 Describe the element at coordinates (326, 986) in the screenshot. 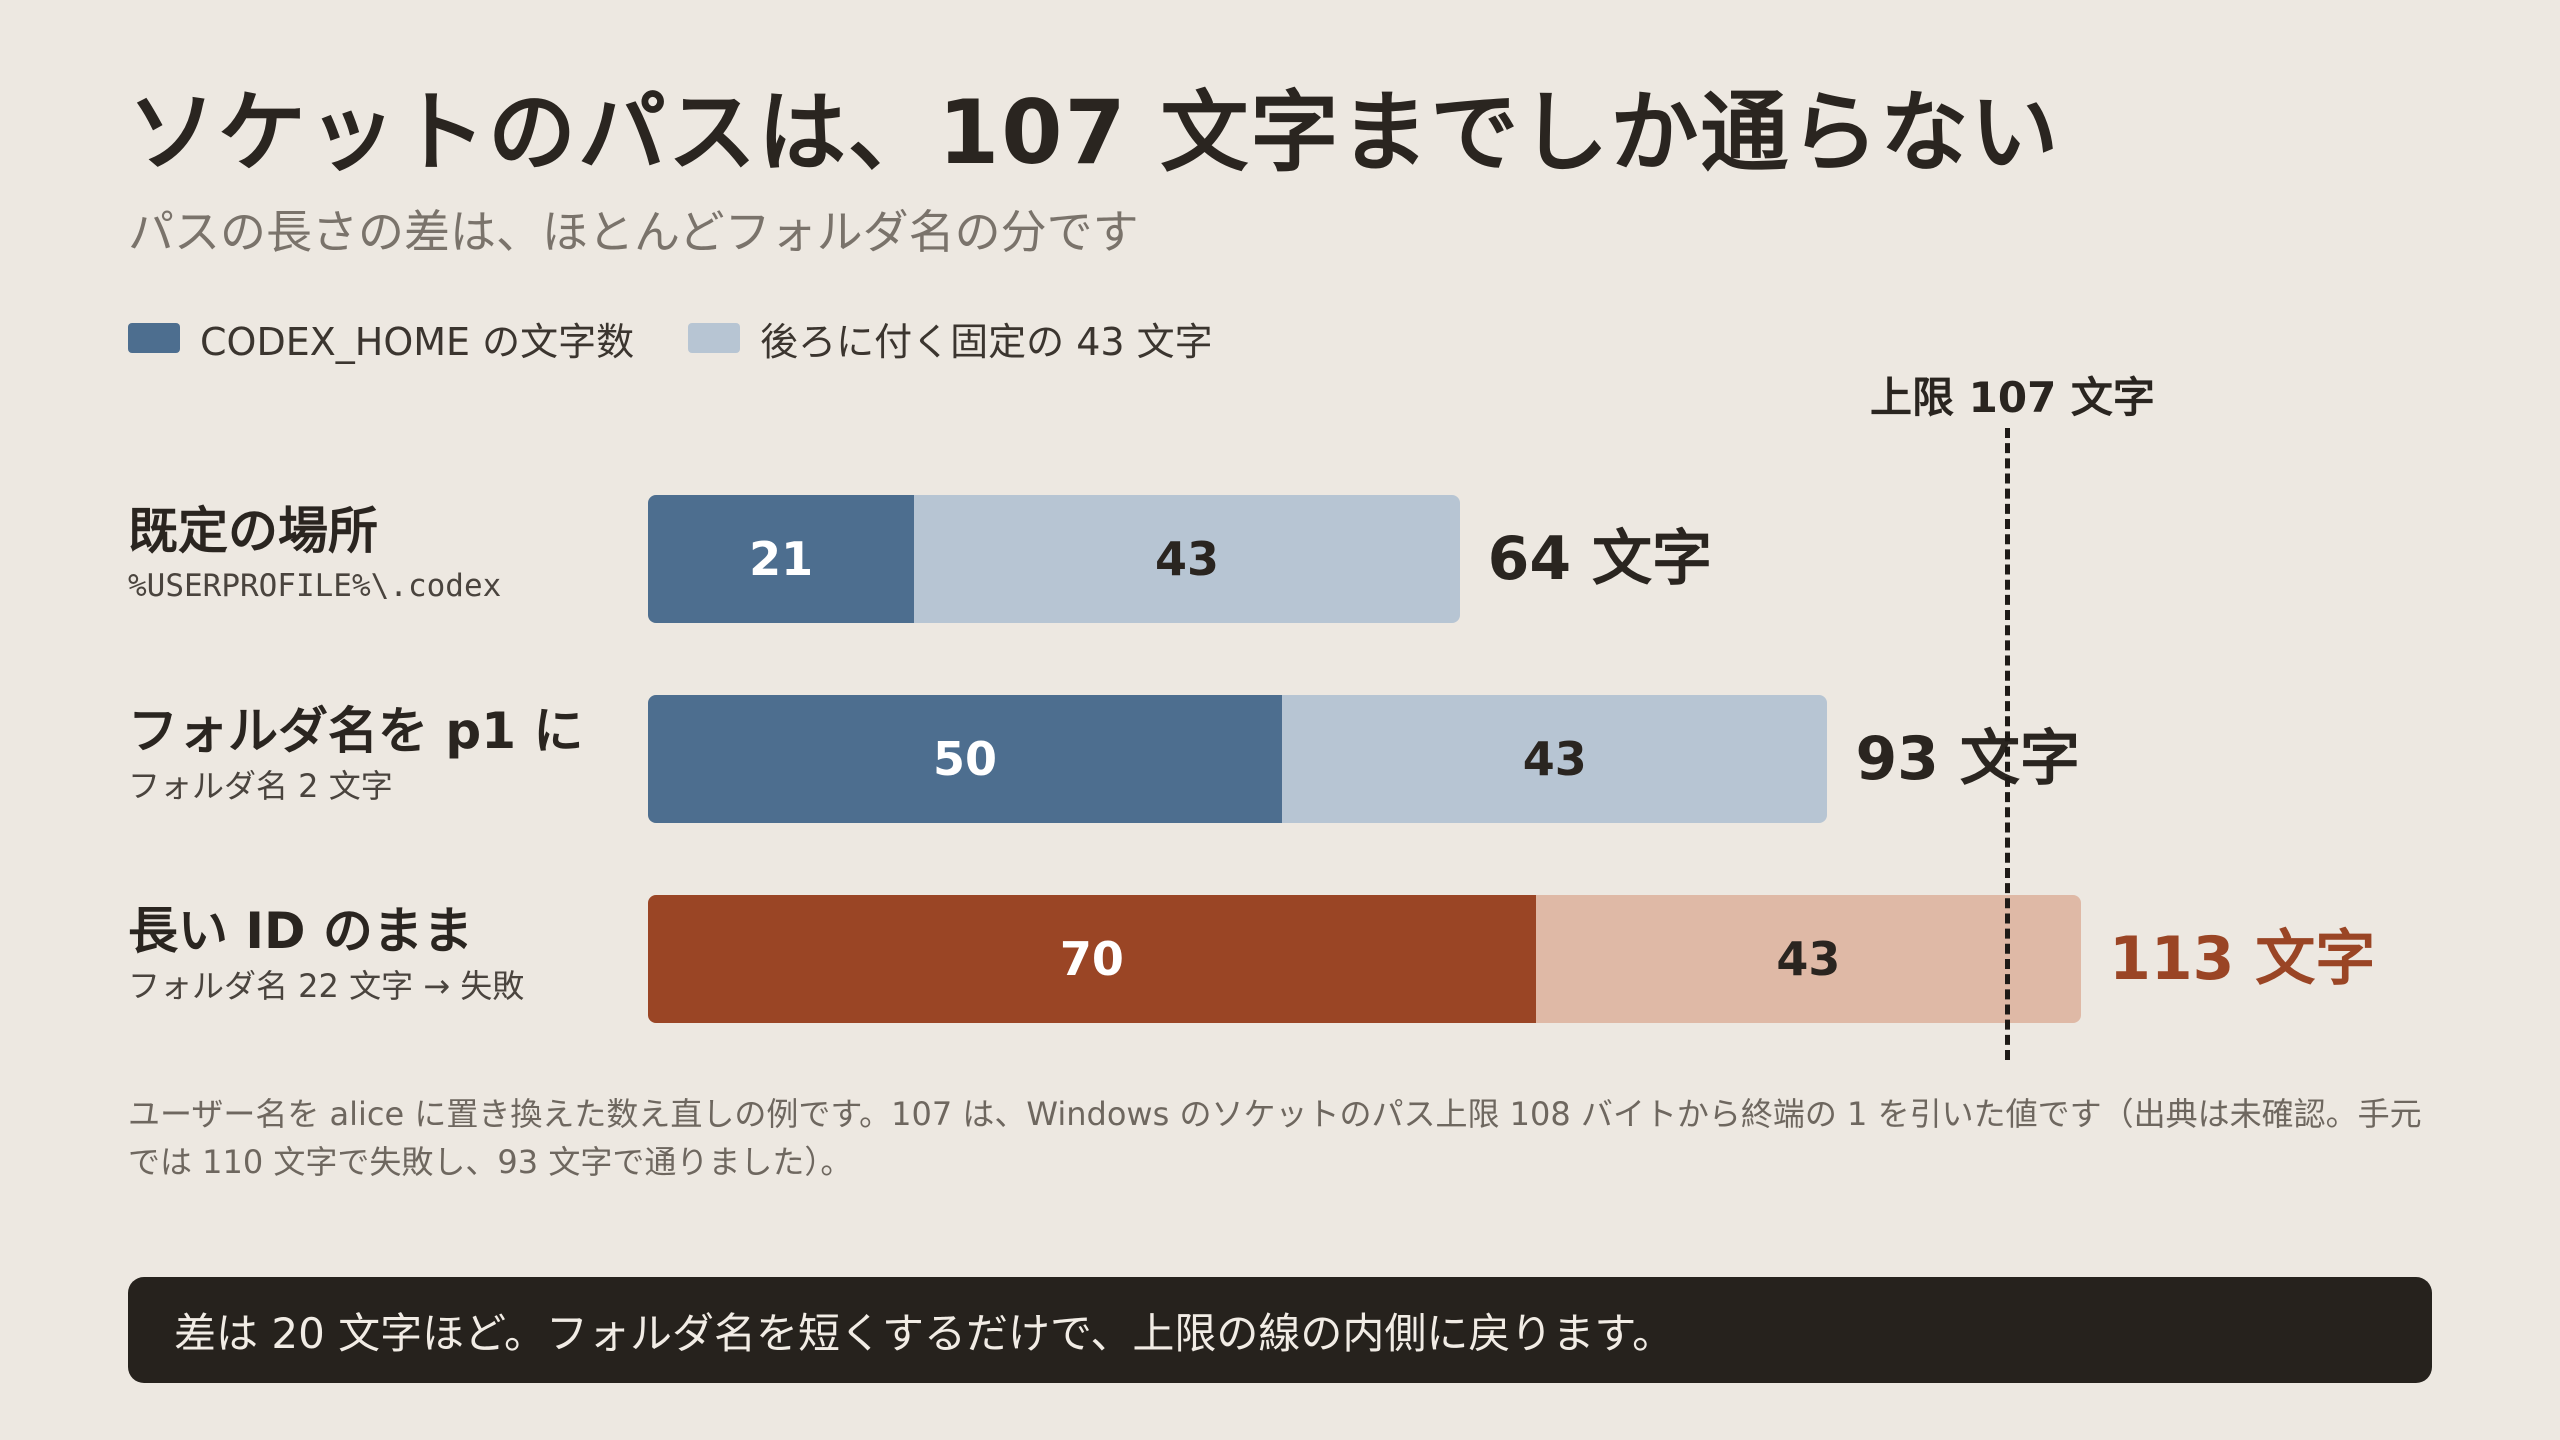

I see `row-subtitle: フォルダ名 22 文字 → 失敗` at that location.